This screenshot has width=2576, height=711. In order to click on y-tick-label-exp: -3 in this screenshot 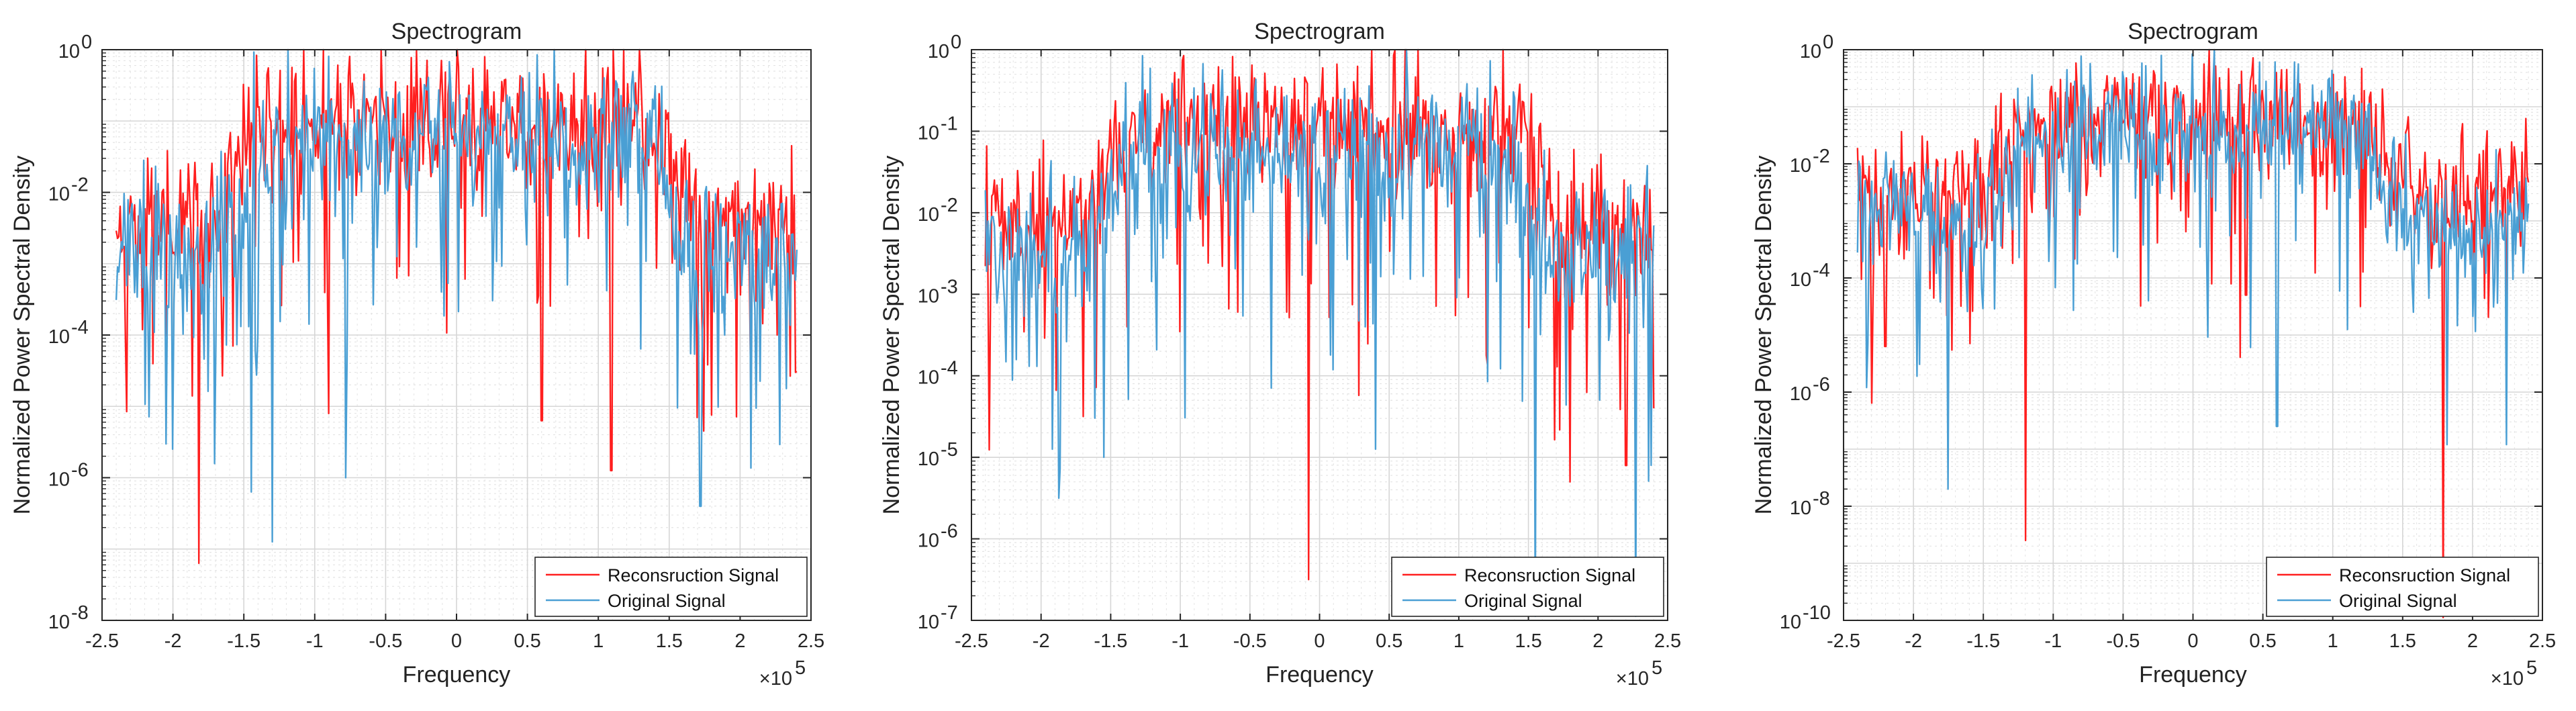, I will do `click(949, 286)`.